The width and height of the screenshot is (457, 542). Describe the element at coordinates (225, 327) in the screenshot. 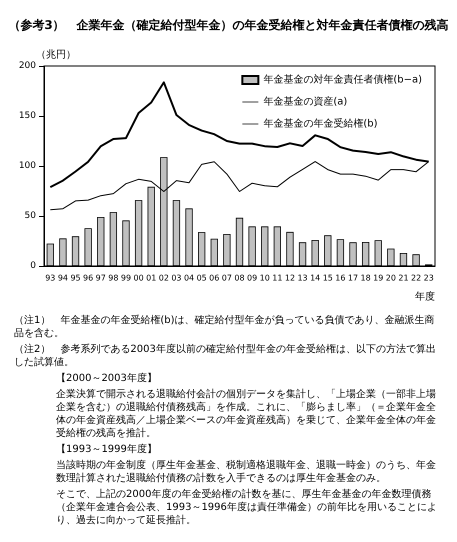

I see `text: （注1） 年金基金の年金受給権(b)は、確定給付型年金が負っている負債であり、金融派生商品を含む。` at that location.